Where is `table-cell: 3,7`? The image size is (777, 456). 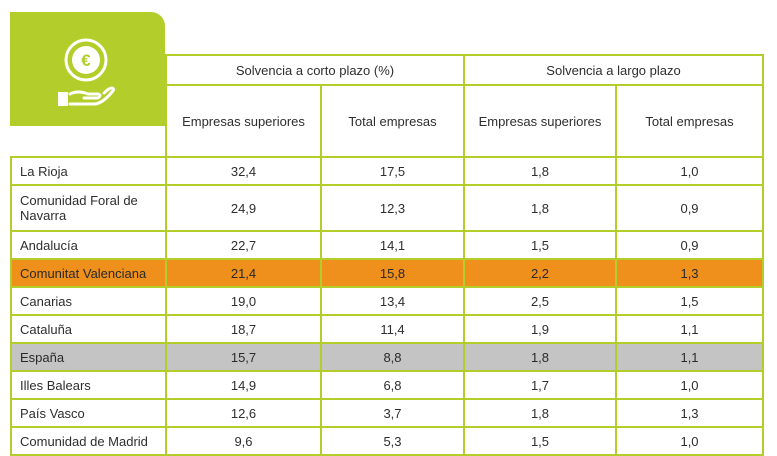 table-cell: 3,7 is located at coordinates (392, 413).